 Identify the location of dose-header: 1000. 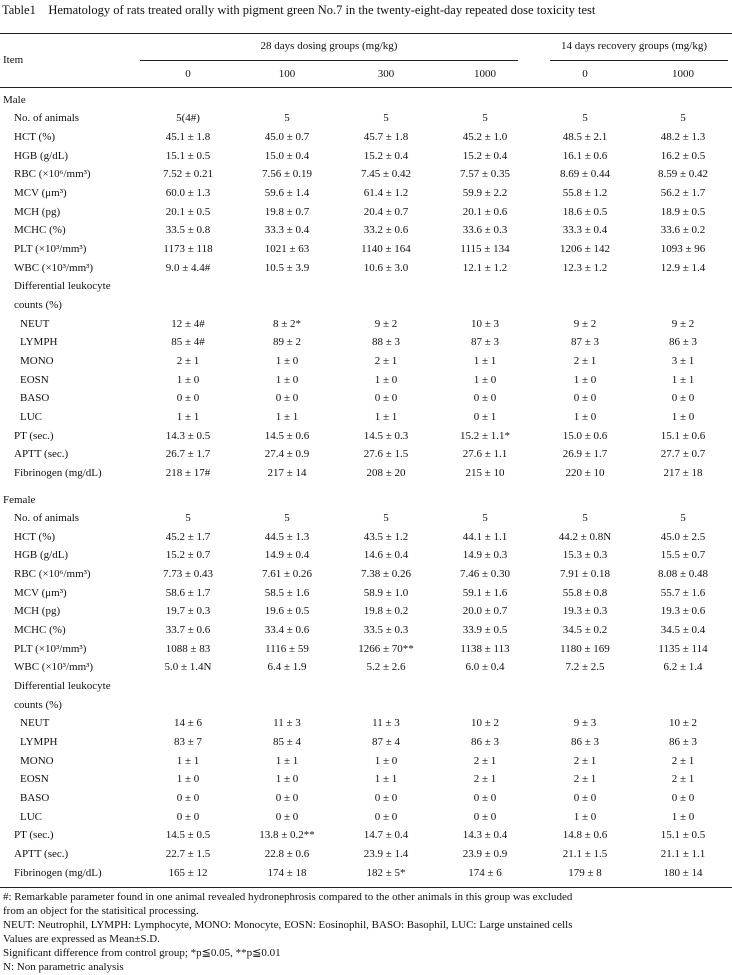
(683, 74).